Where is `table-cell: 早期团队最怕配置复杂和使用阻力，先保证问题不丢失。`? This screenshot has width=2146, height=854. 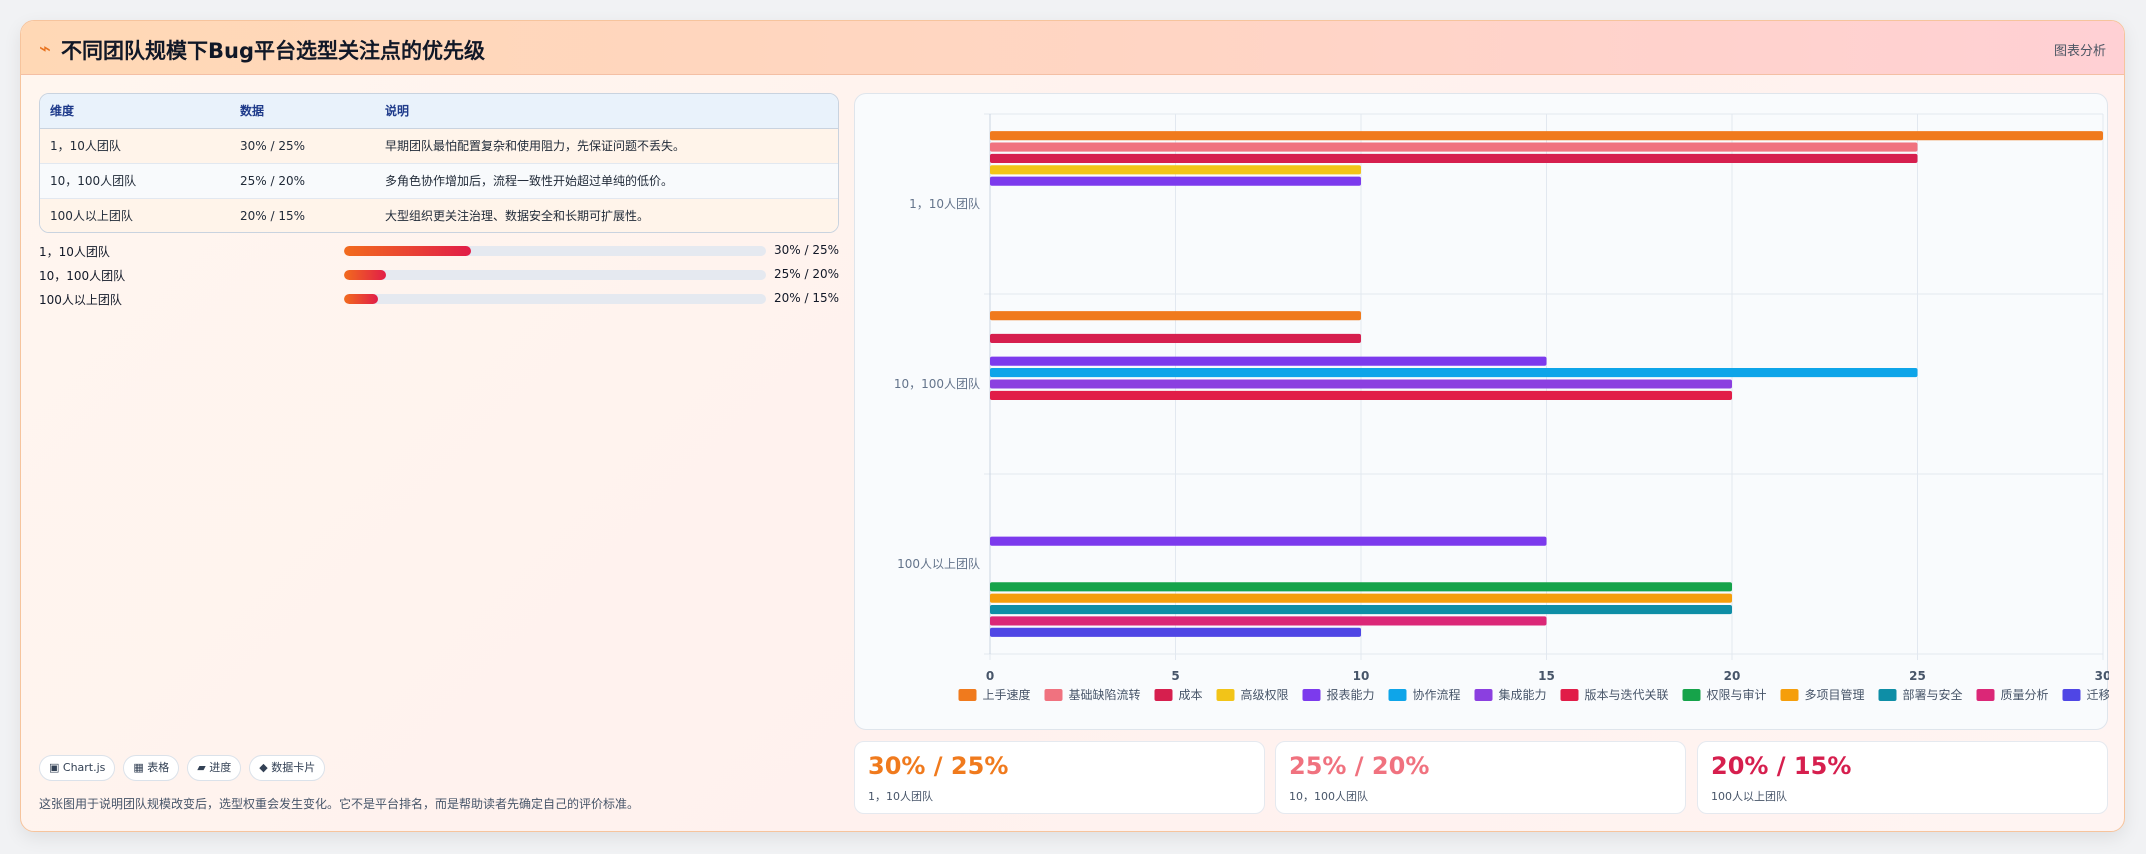
table-cell: 早期团队最怕配置复杂和使用阻力，先保证问题不丢失。 is located at coordinates (606, 146).